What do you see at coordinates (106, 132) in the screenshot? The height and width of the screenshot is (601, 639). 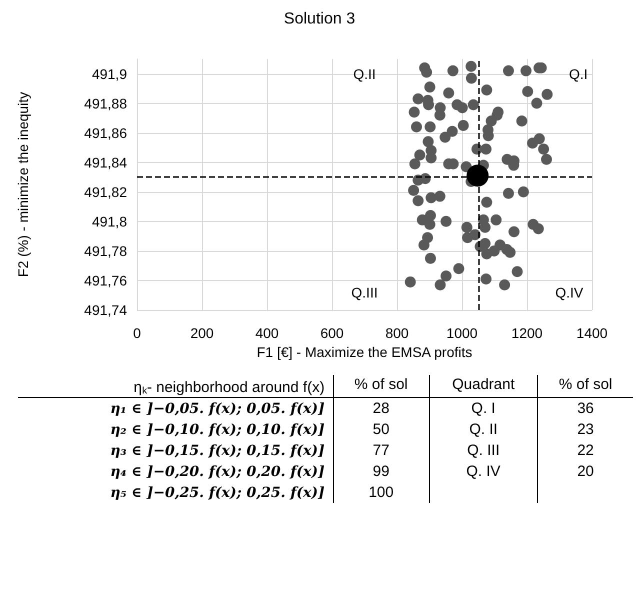 I see `y-tick-label: 491,86` at bounding box center [106, 132].